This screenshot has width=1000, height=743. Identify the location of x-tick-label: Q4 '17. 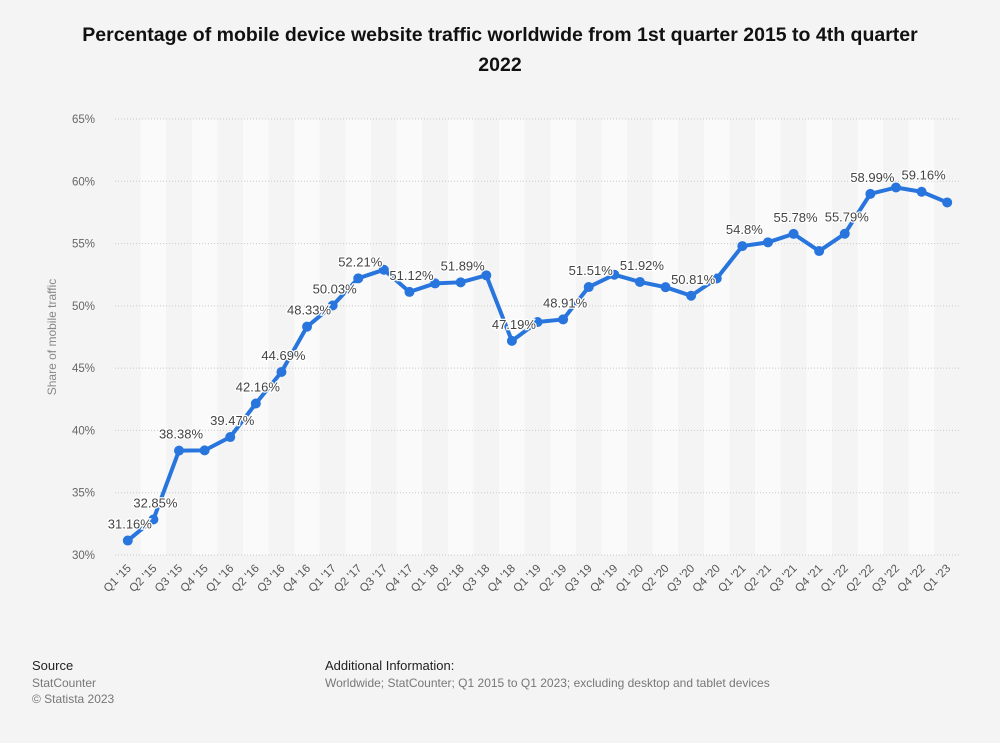
(399, 579).